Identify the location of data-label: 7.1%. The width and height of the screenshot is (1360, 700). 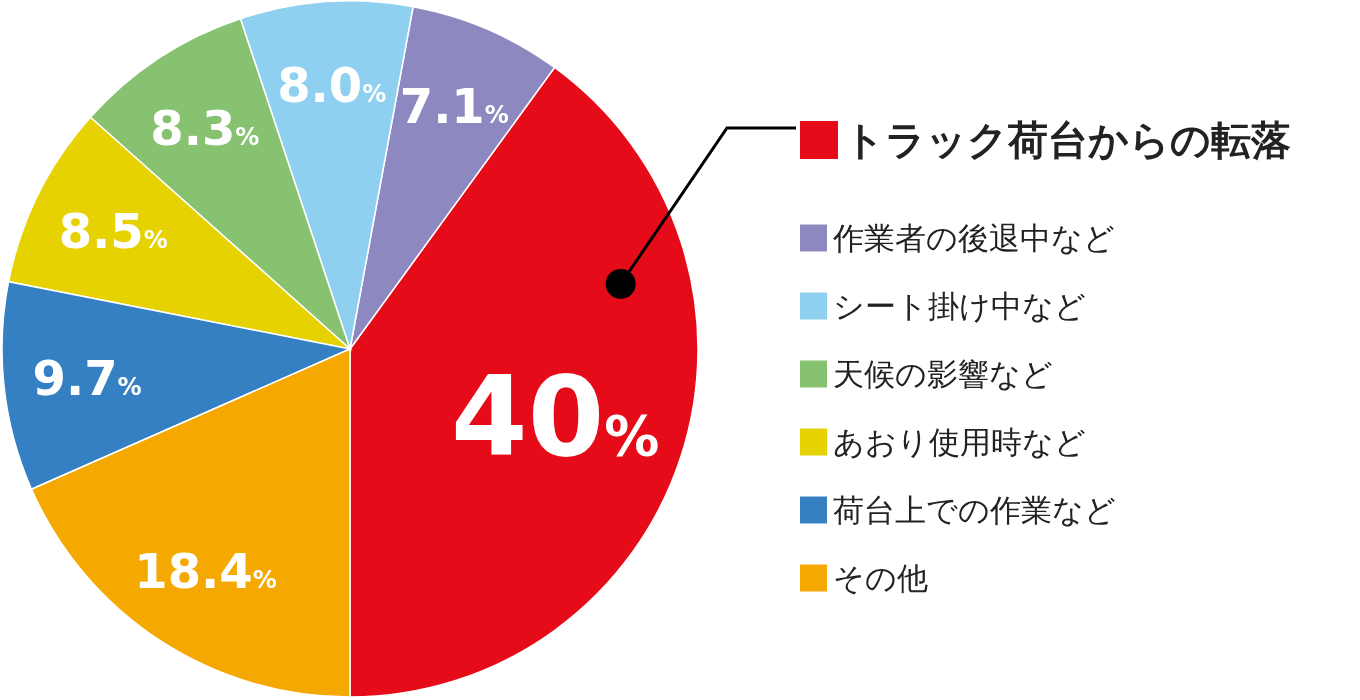
(454, 106).